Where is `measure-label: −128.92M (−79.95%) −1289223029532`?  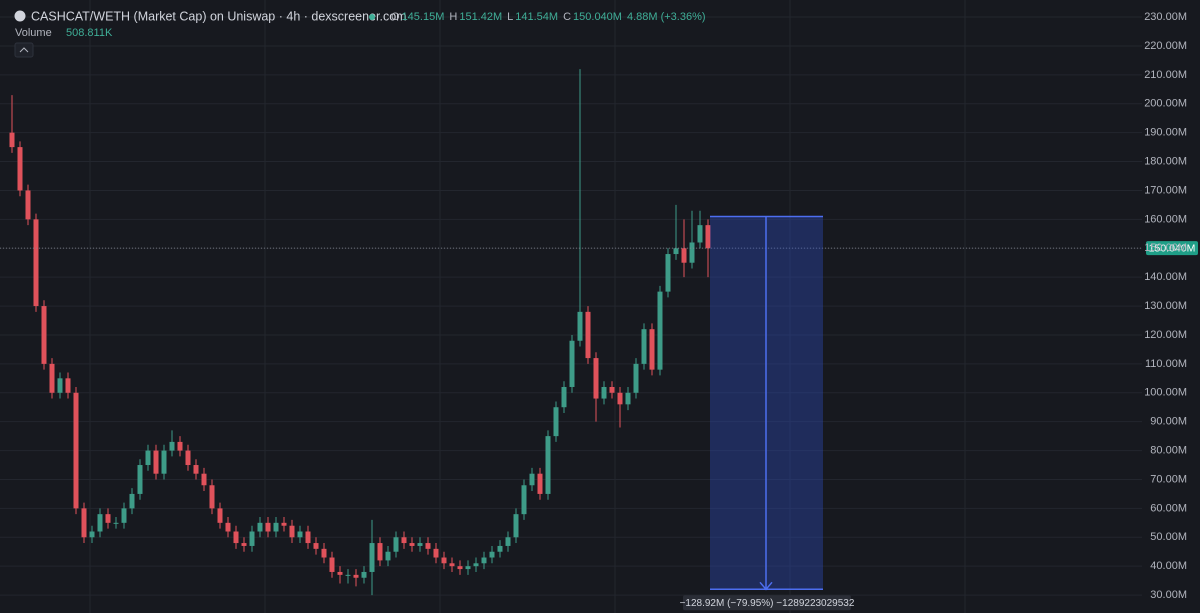 measure-label: −128.92M (−79.95%) −1289223029532 is located at coordinates (767, 603).